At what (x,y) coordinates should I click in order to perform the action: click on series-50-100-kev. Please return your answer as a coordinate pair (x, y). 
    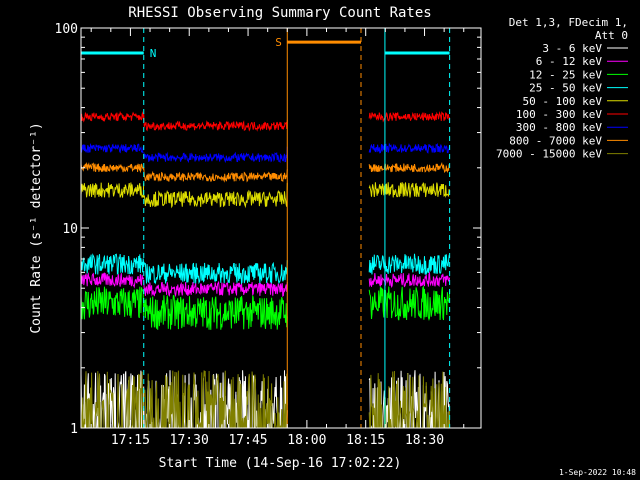
    Looking at the image, I should click on (265, 195).